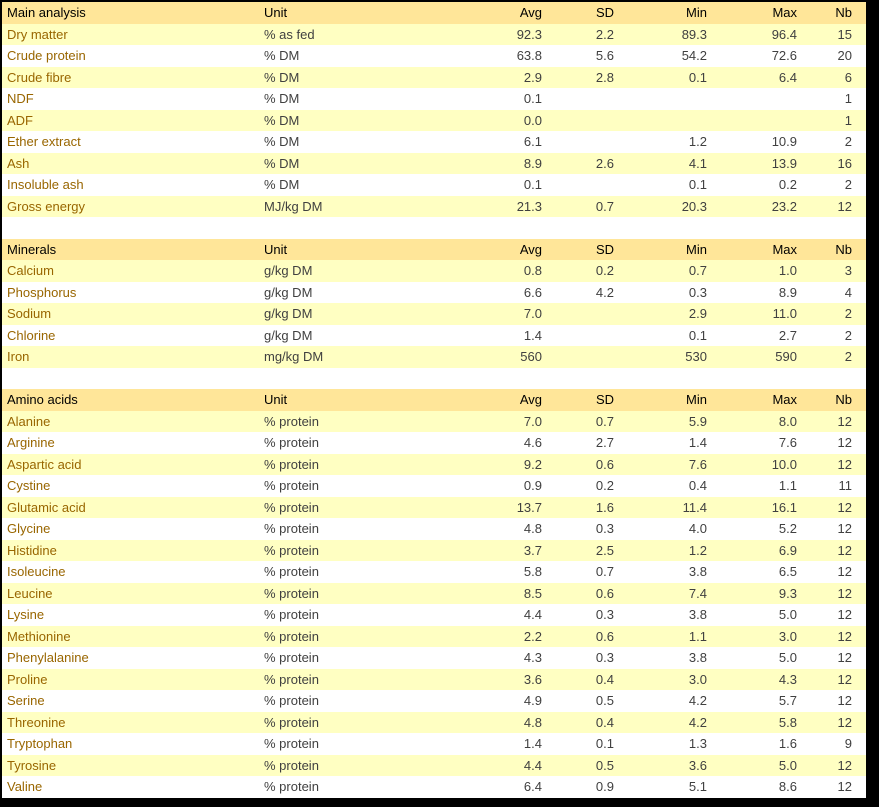 The width and height of the screenshot is (879, 807). I want to click on cell-avg: 6.1, so click(532, 142).